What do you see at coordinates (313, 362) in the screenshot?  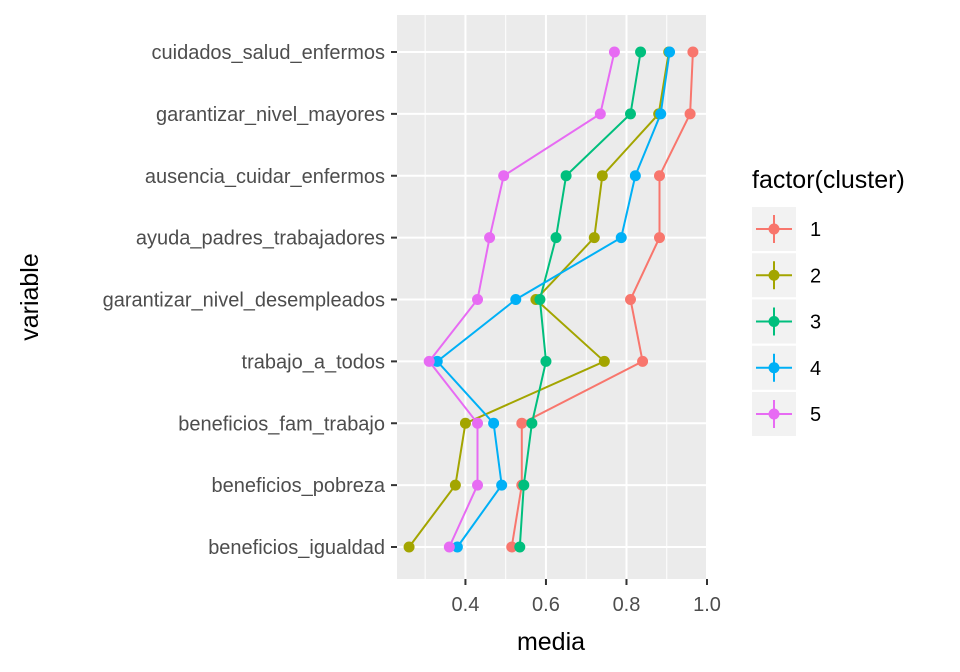 I see `y-tick-label: trabajo_a_todos` at bounding box center [313, 362].